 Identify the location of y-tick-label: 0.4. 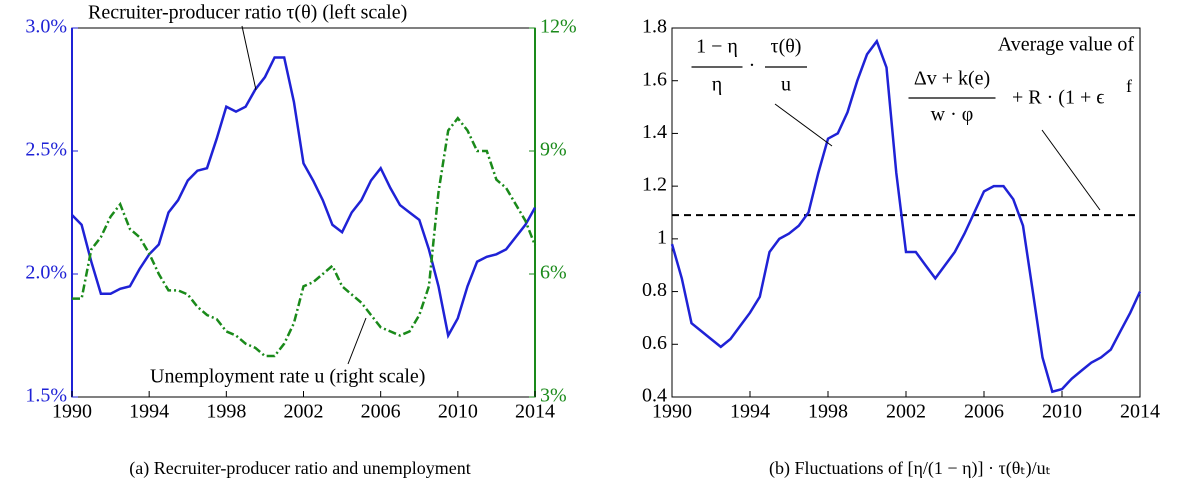
(654, 396).